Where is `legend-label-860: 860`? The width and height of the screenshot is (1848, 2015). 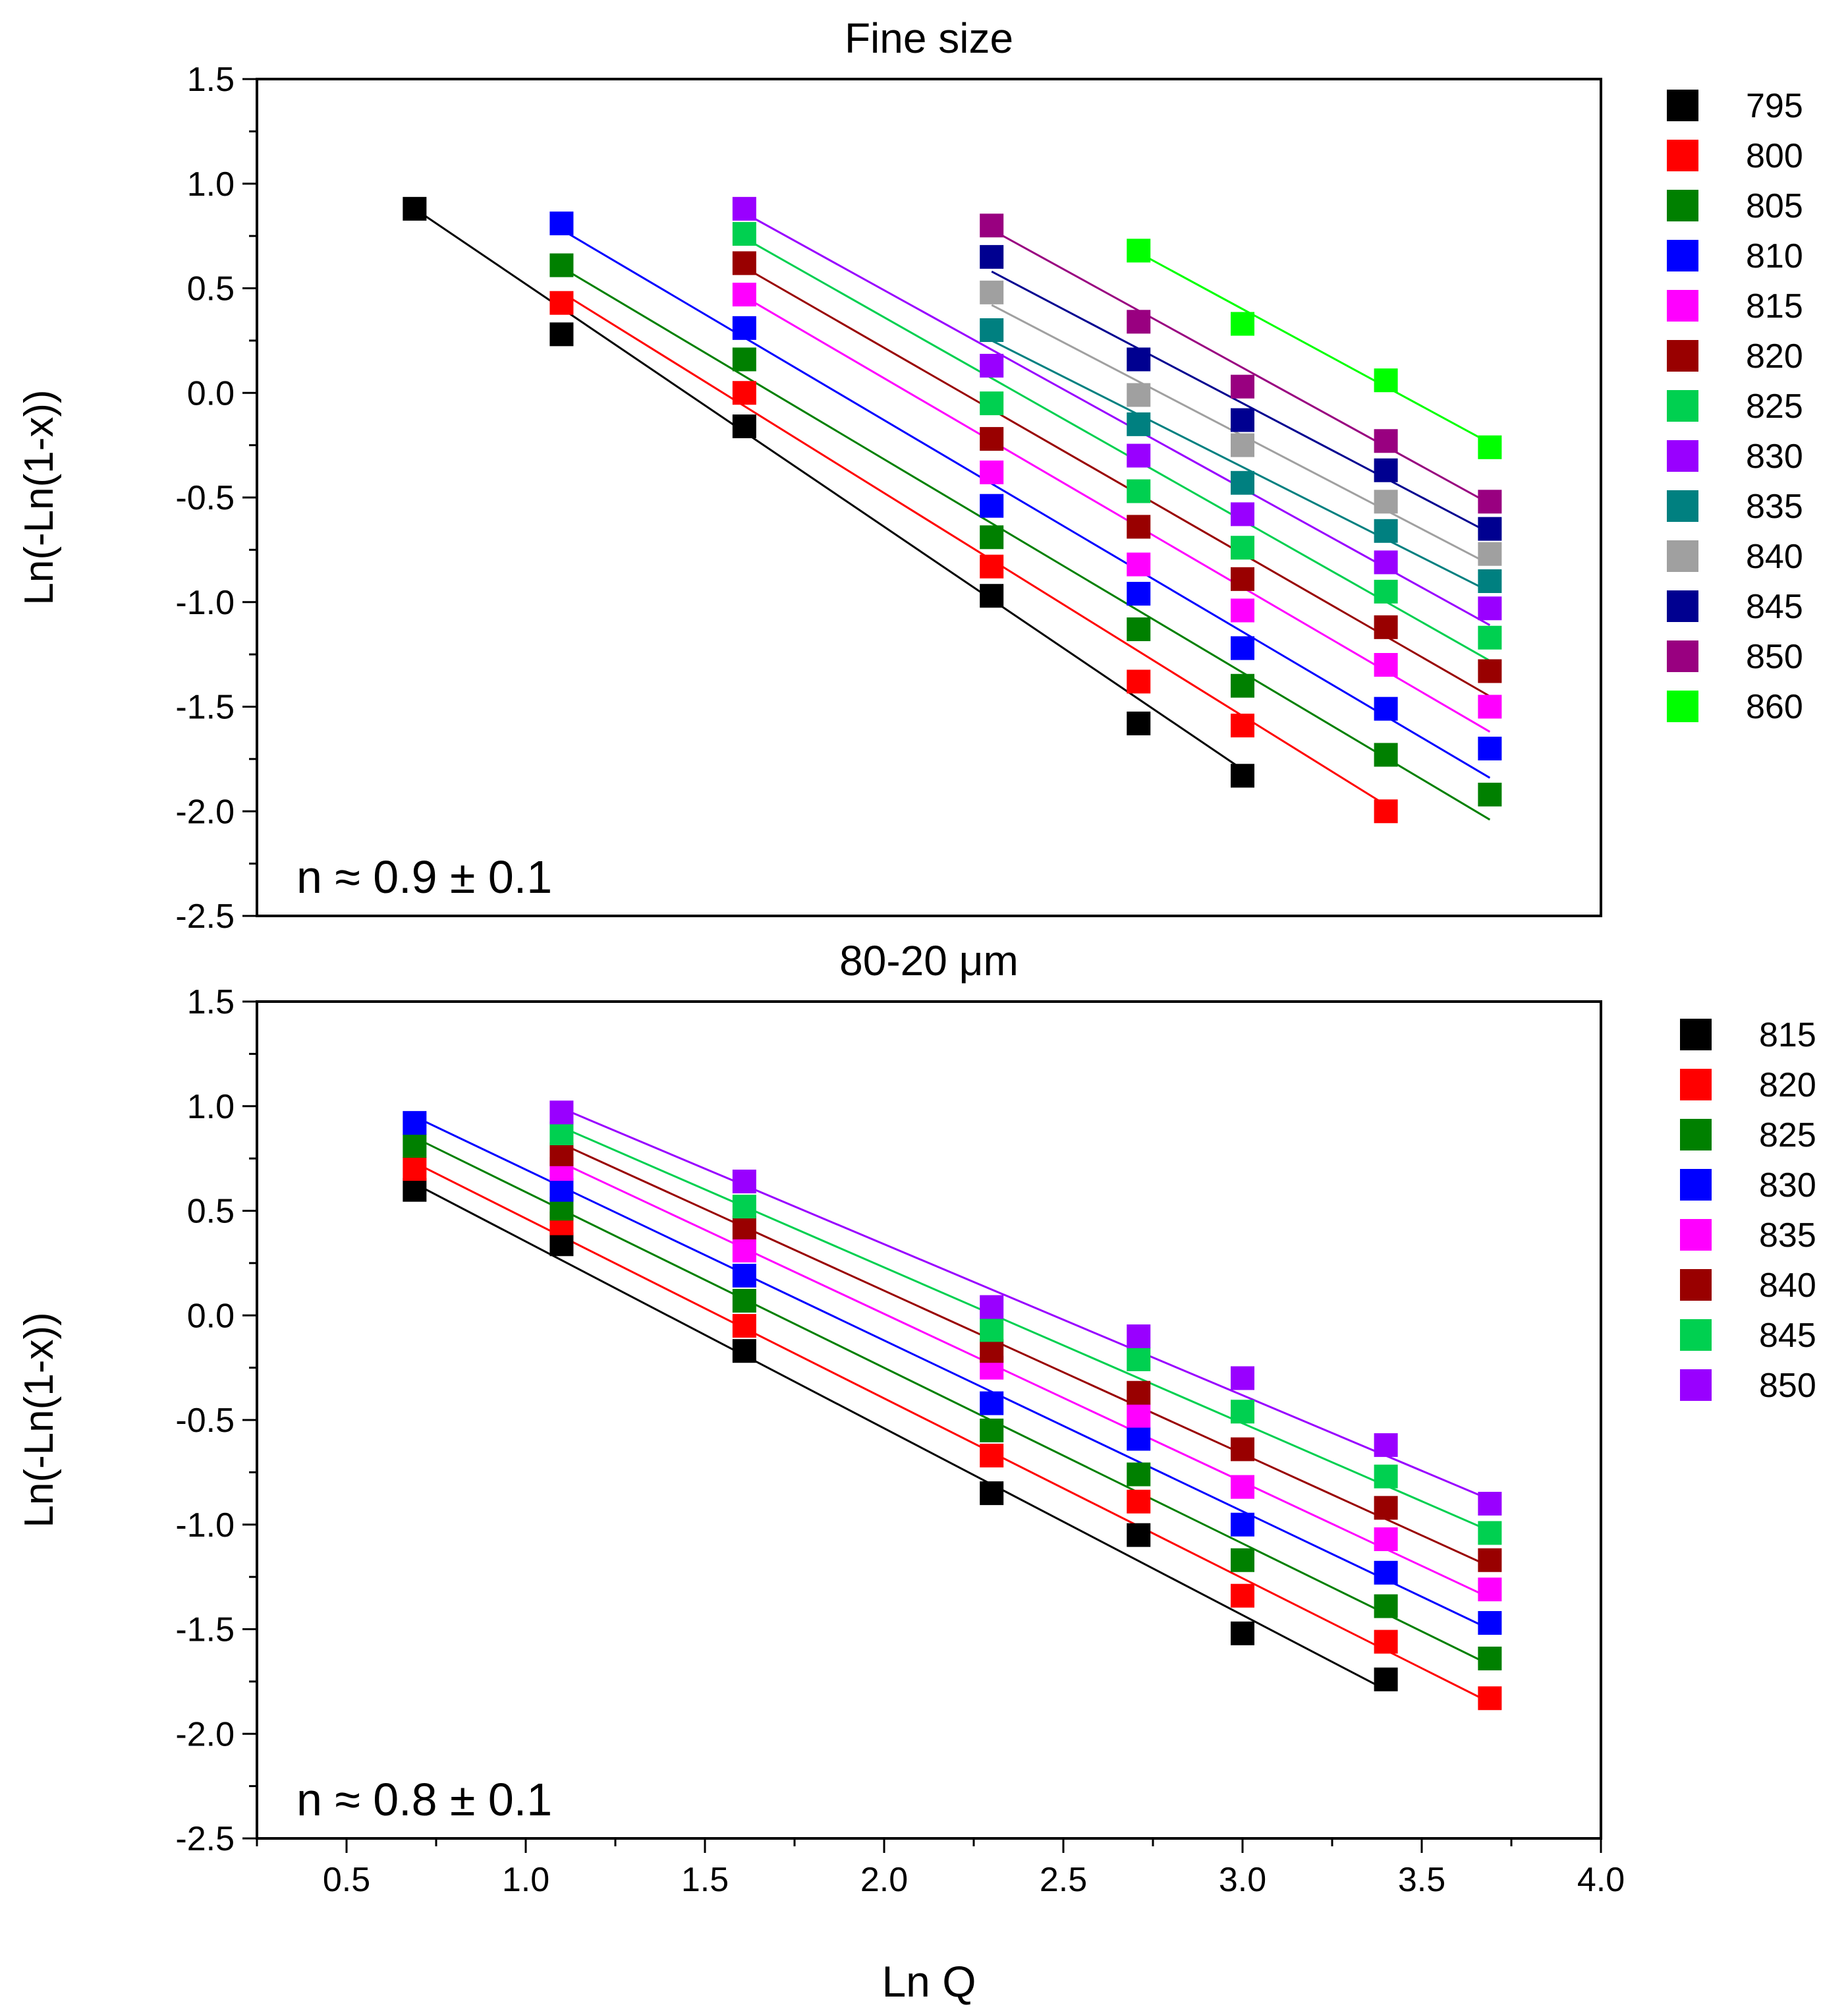 legend-label-860: 860 is located at coordinates (1774, 707).